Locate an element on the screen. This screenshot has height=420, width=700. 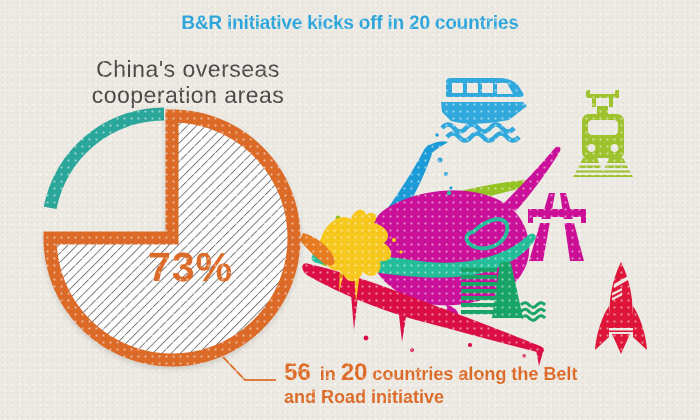
boat-icon is located at coordinates (483, 110).